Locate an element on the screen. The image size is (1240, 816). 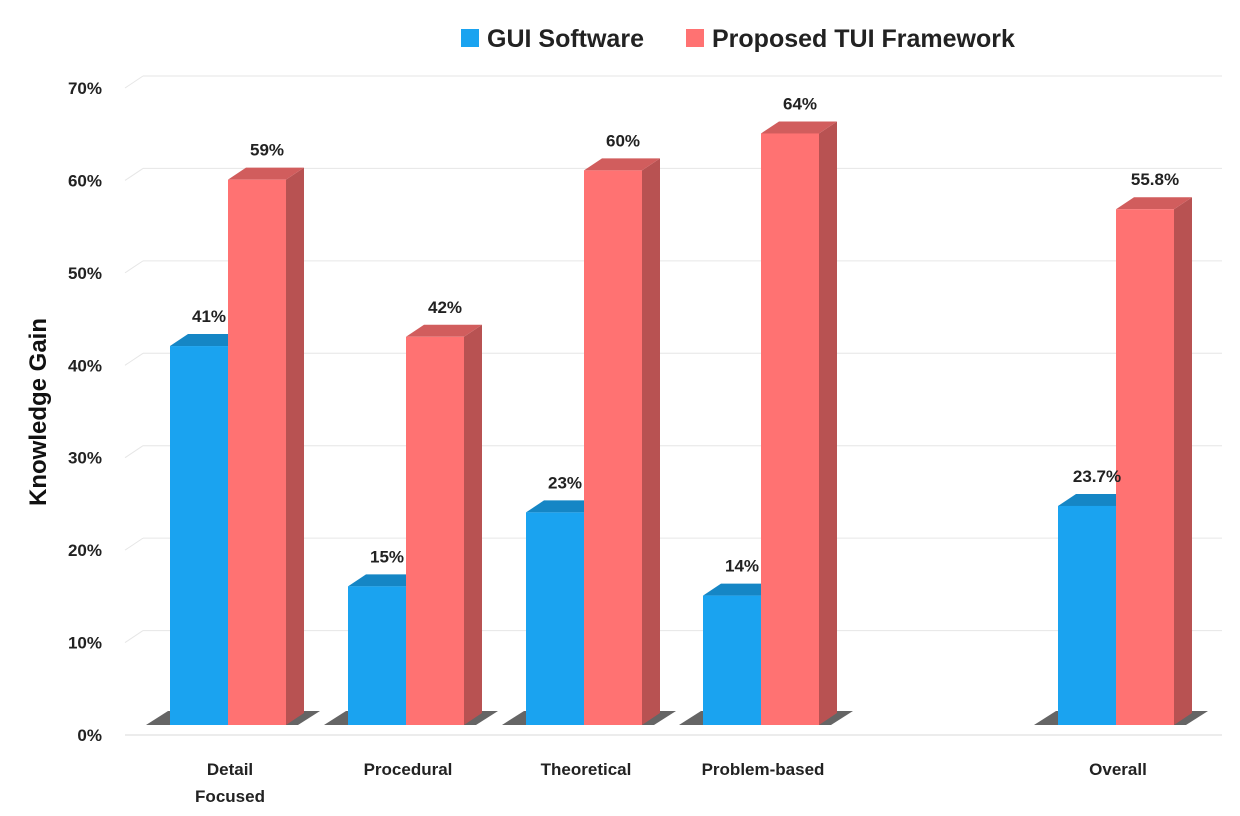
y-axis-ticks: 0% 10% 20% 30% 40% 50% 60% 70% is located at coordinates (85, 412).